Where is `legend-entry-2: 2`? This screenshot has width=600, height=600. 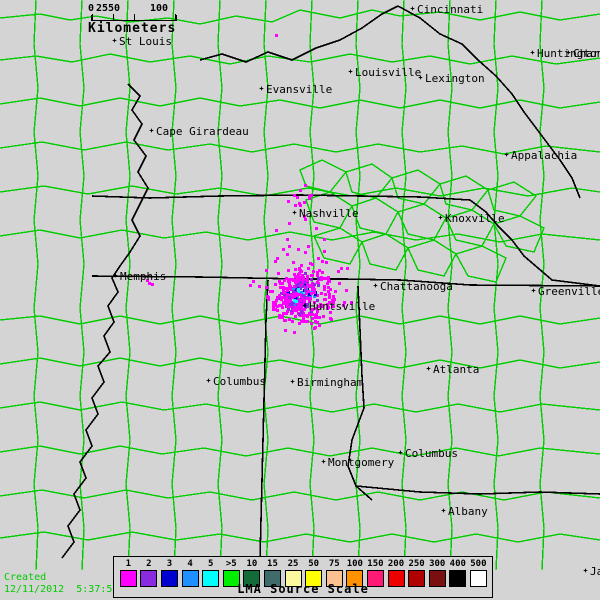
legend-entry-2: 2 is located at coordinates (149, 573).